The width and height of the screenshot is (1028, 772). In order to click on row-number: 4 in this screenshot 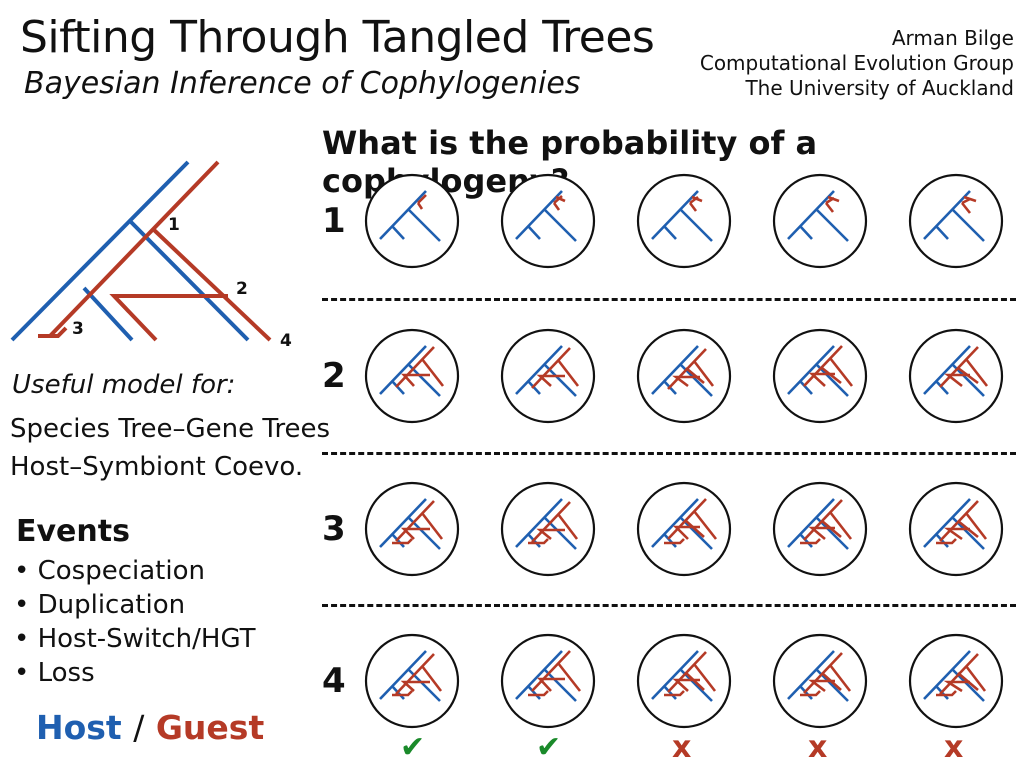, I will do `click(334, 681)`.